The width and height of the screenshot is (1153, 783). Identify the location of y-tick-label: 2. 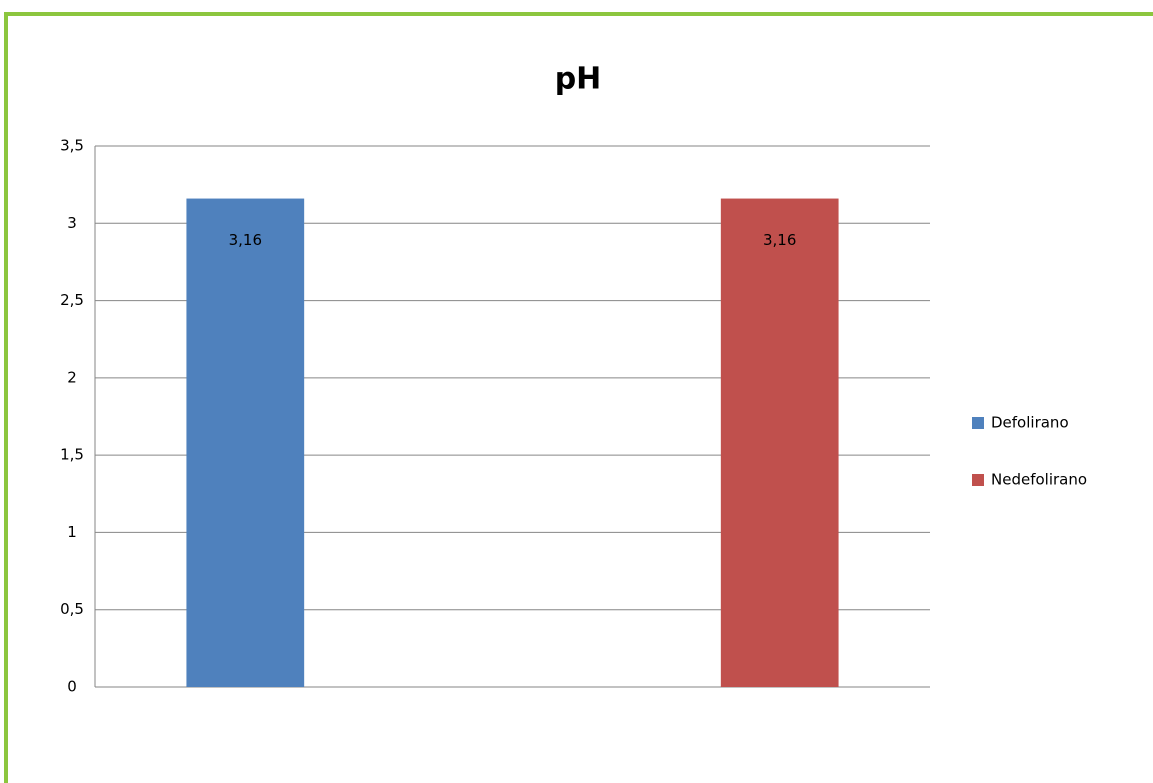
(72, 377).